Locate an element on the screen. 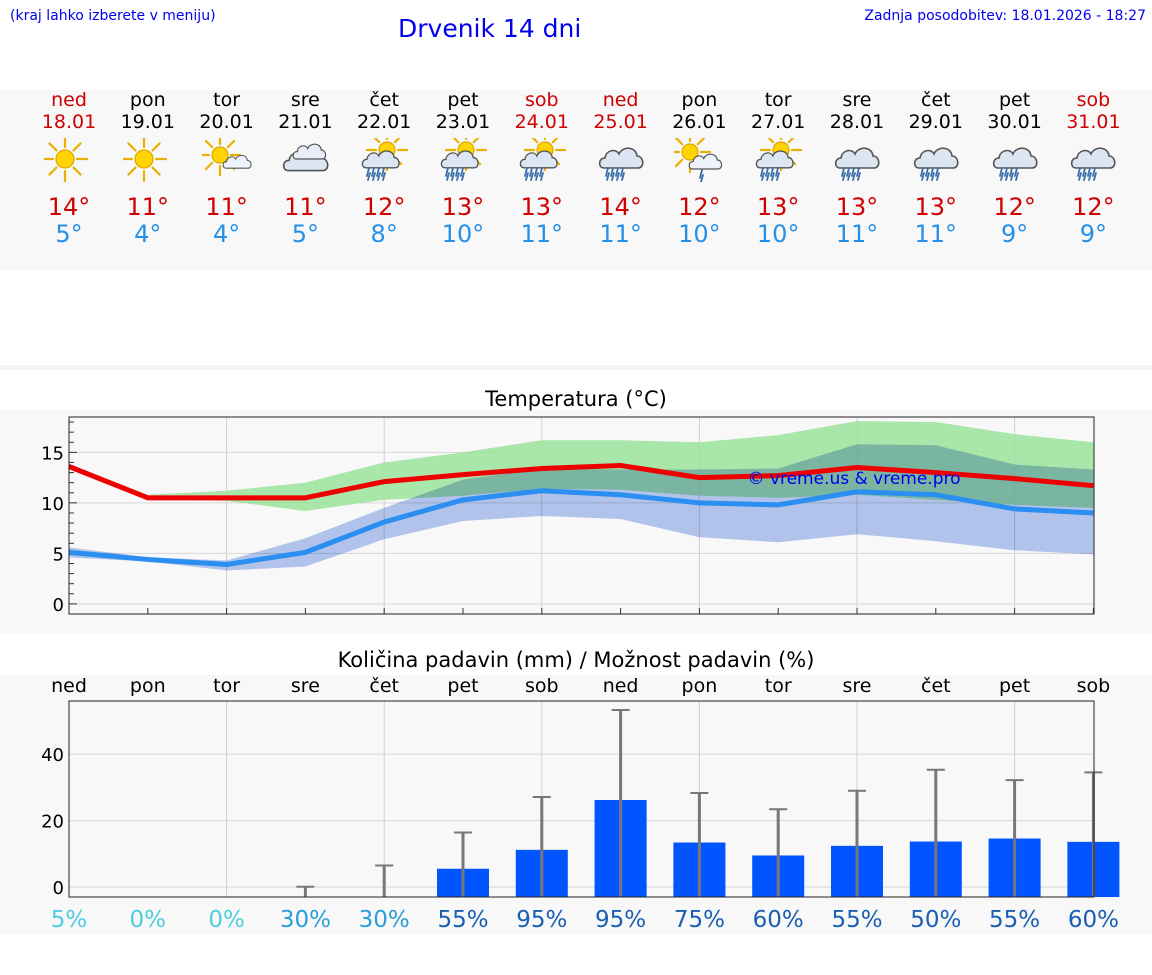  y-tick-label: 40 is located at coordinates (52, 755).